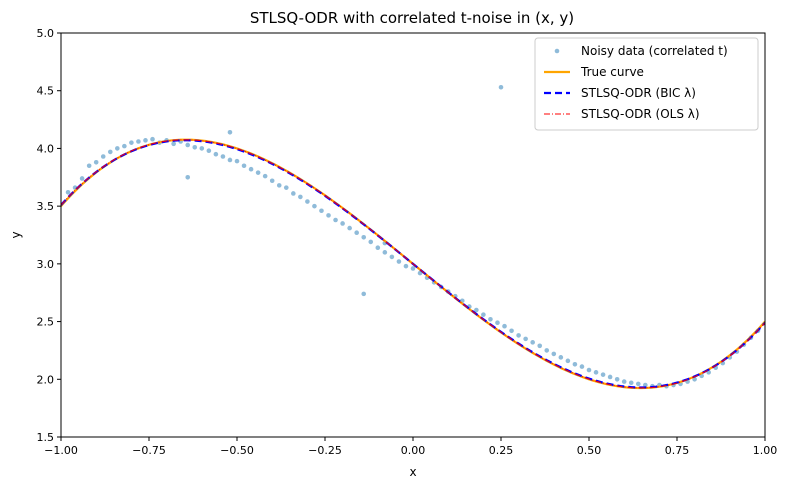 The width and height of the screenshot is (790, 494). I want to click on y-tick-label: 2.0, so click(46, 379).